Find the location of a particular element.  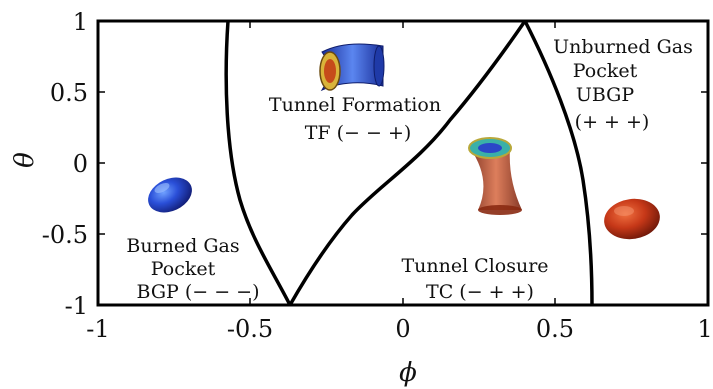

region-label-burned-gas-pocket: Burned Gas Pocket BGP (− − −) is located at coordinates (192, 269).